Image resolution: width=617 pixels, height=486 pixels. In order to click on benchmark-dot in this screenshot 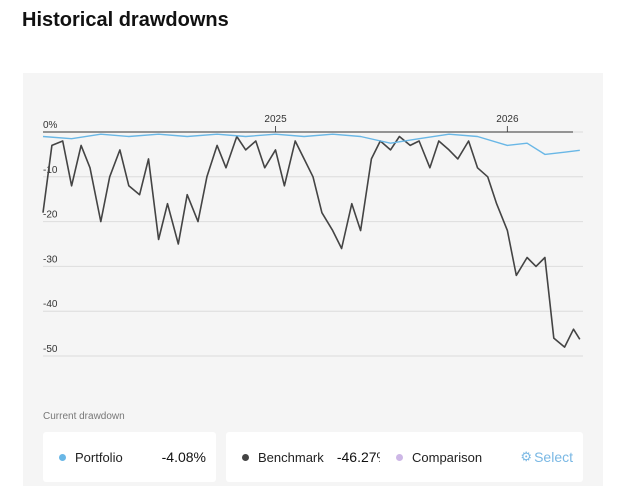, I will do `click(245, 457)`.